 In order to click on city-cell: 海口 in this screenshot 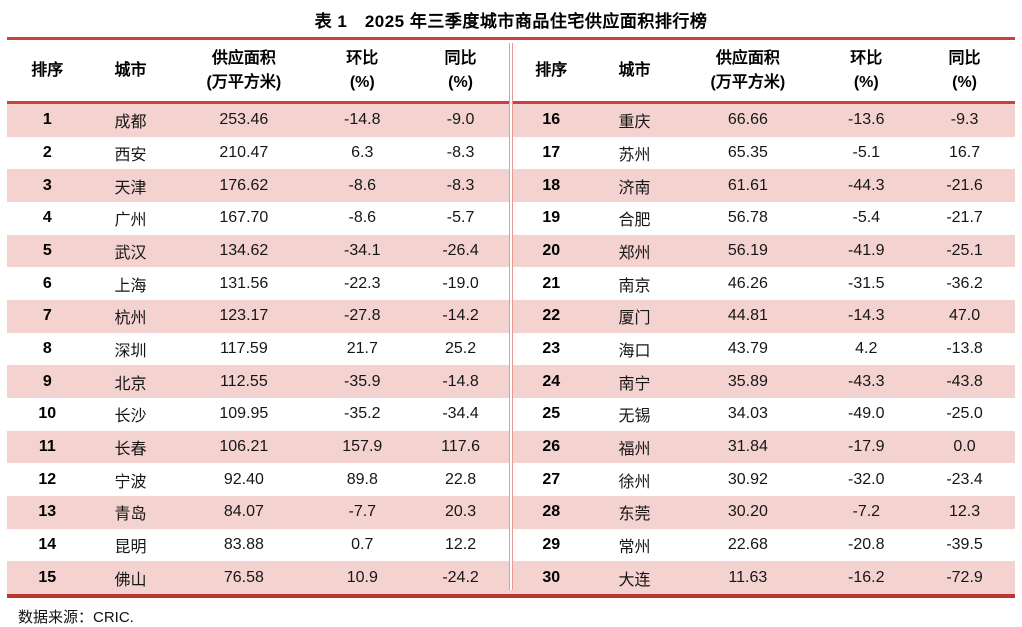, I will do `click(634, 351)`.